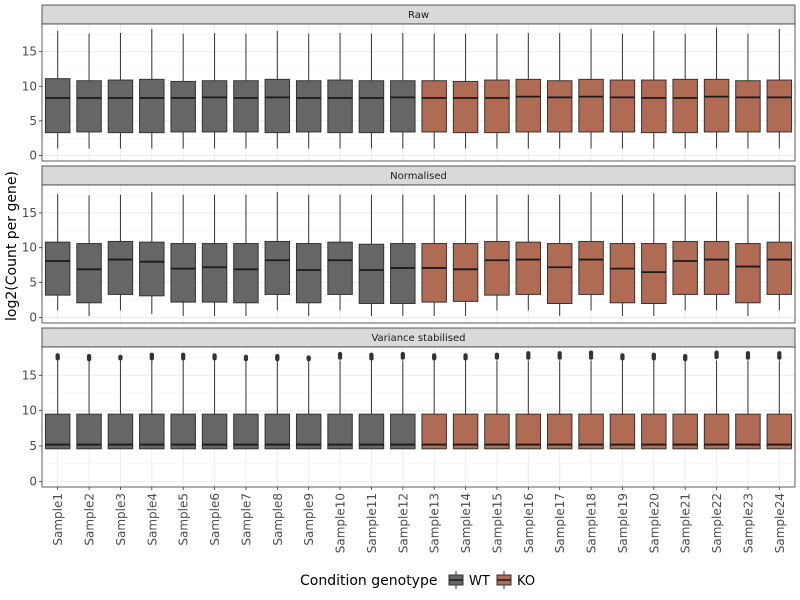 This screenshot has width=800, height=600. I want to click on x-tick-label: Sample17, so click(560, 523).